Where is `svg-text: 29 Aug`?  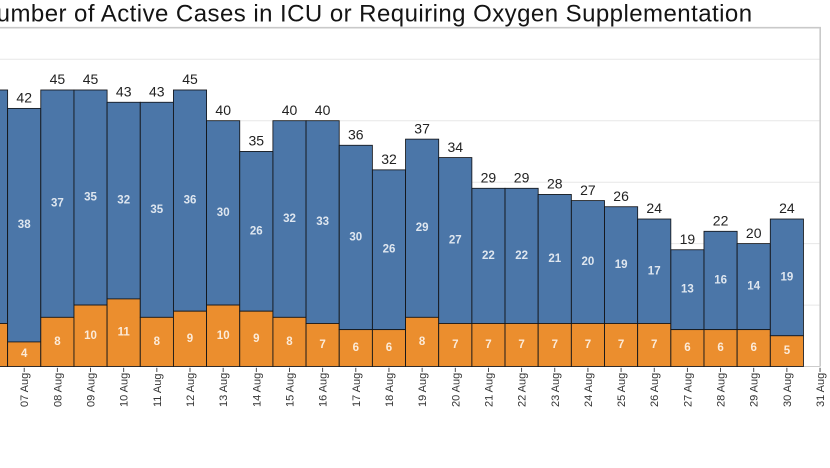 svg-text: 29 Aug is located at coordinates (755, 390).